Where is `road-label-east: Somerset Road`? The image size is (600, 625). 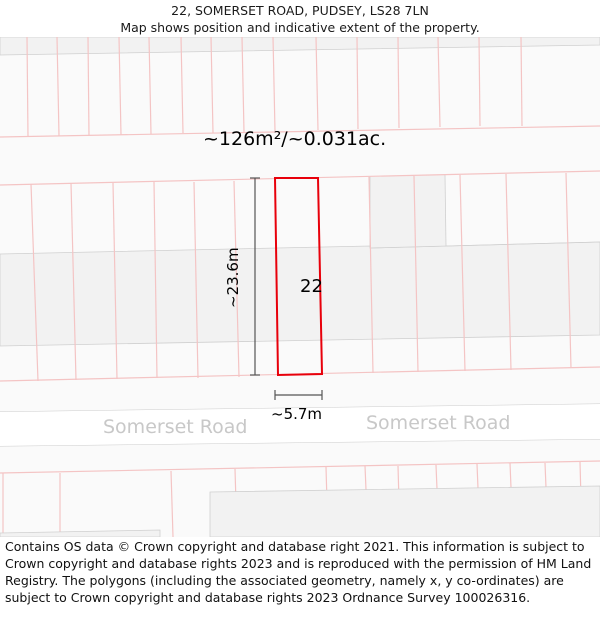 road-label-east: Somerset Road is located at coordinates (438, 423).